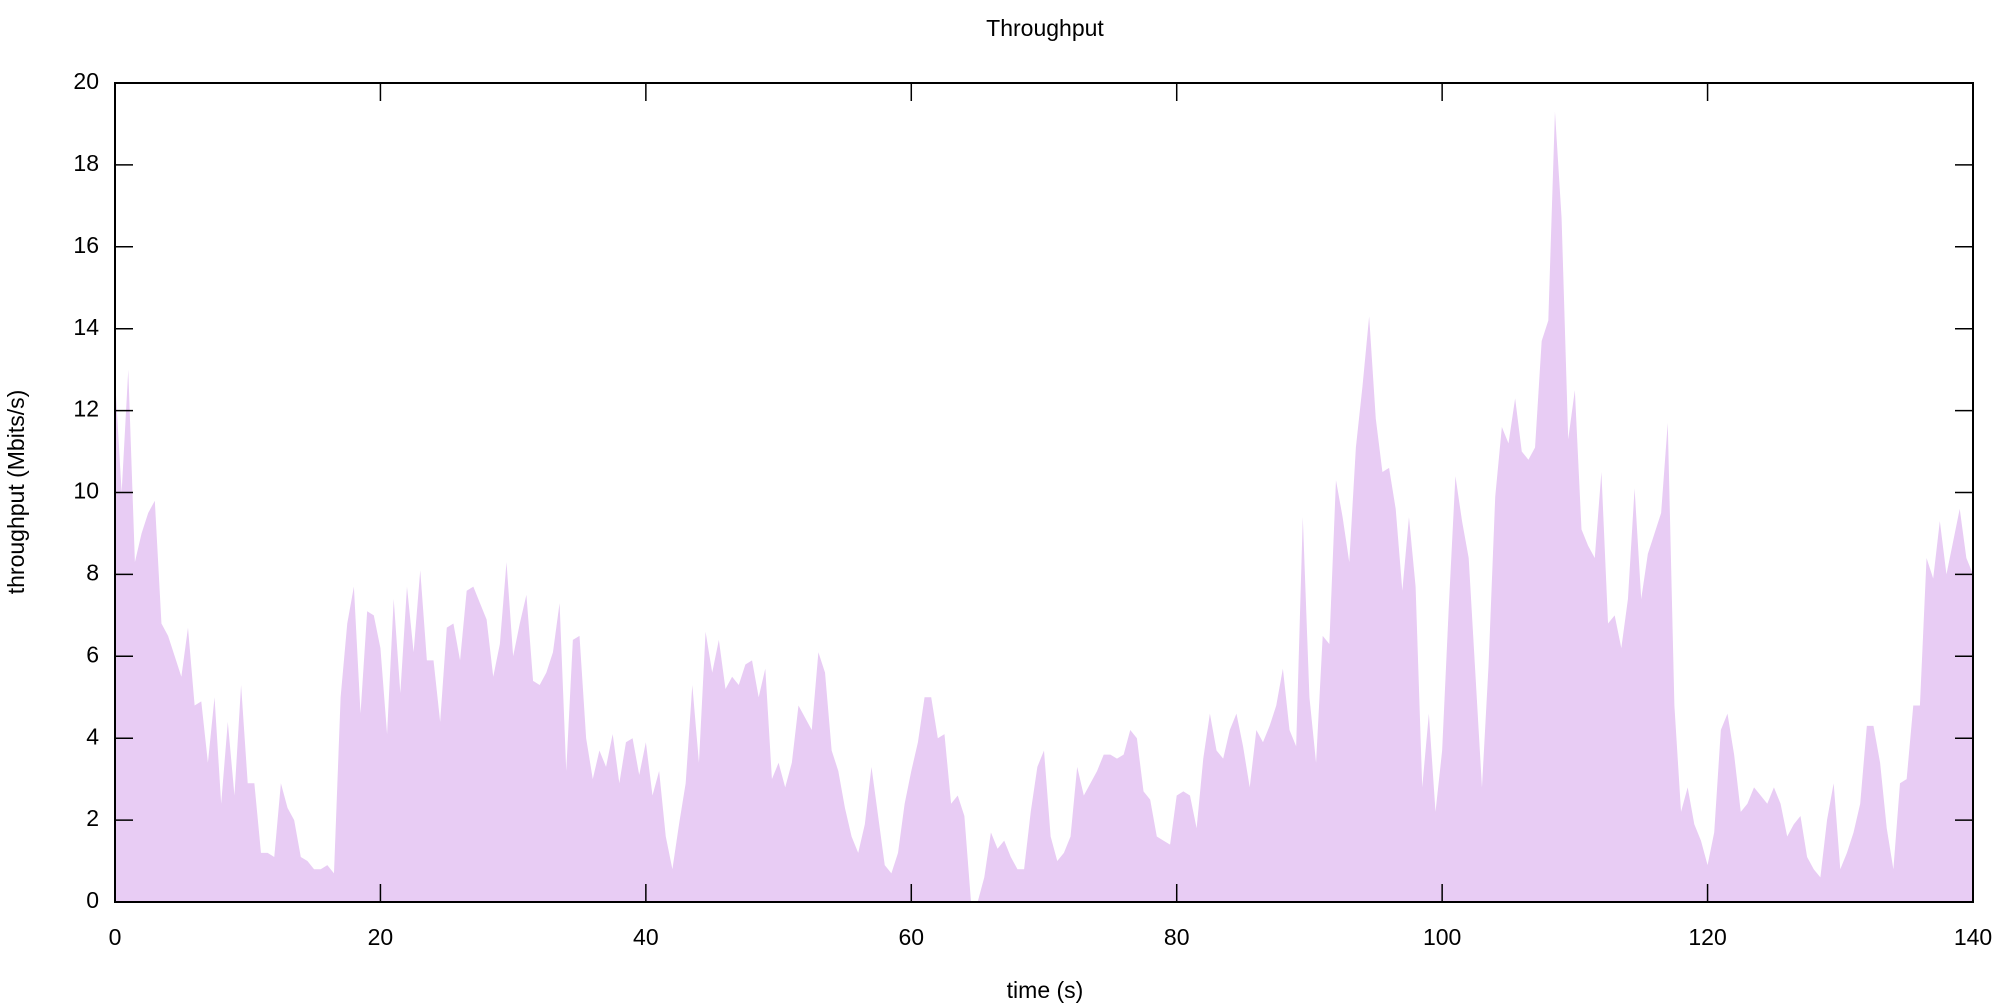  Describe the element at coordinates (86, 409) in the screenshot. I see `y-tick-label: 12` at that location.